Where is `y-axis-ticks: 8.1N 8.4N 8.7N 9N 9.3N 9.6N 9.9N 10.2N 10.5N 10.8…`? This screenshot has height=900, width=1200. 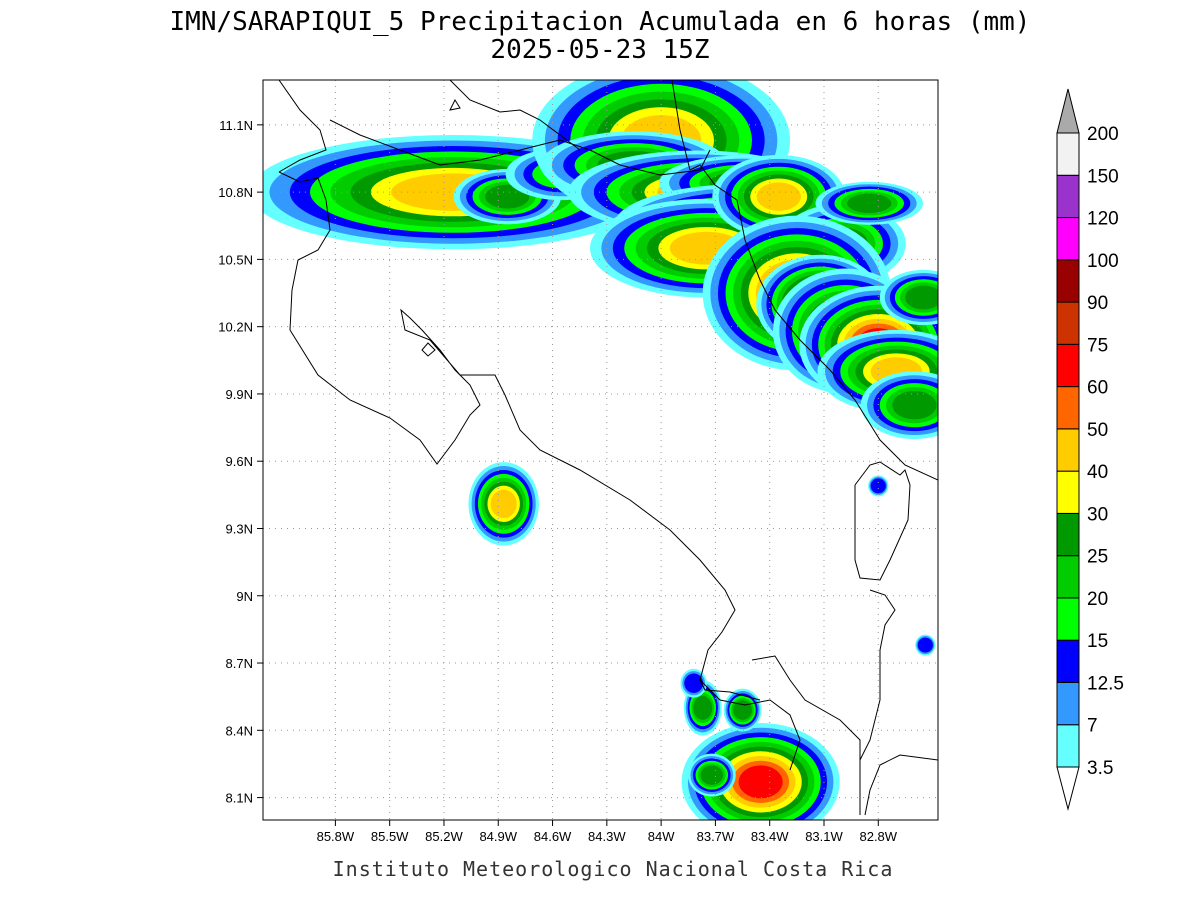 y-axis-ticks: 8.1N 8.4N 8.7N 9N 9.3N 9.6N 9.9N 10.2N 10.5N 10.8… is located at coordinates (240, 462).